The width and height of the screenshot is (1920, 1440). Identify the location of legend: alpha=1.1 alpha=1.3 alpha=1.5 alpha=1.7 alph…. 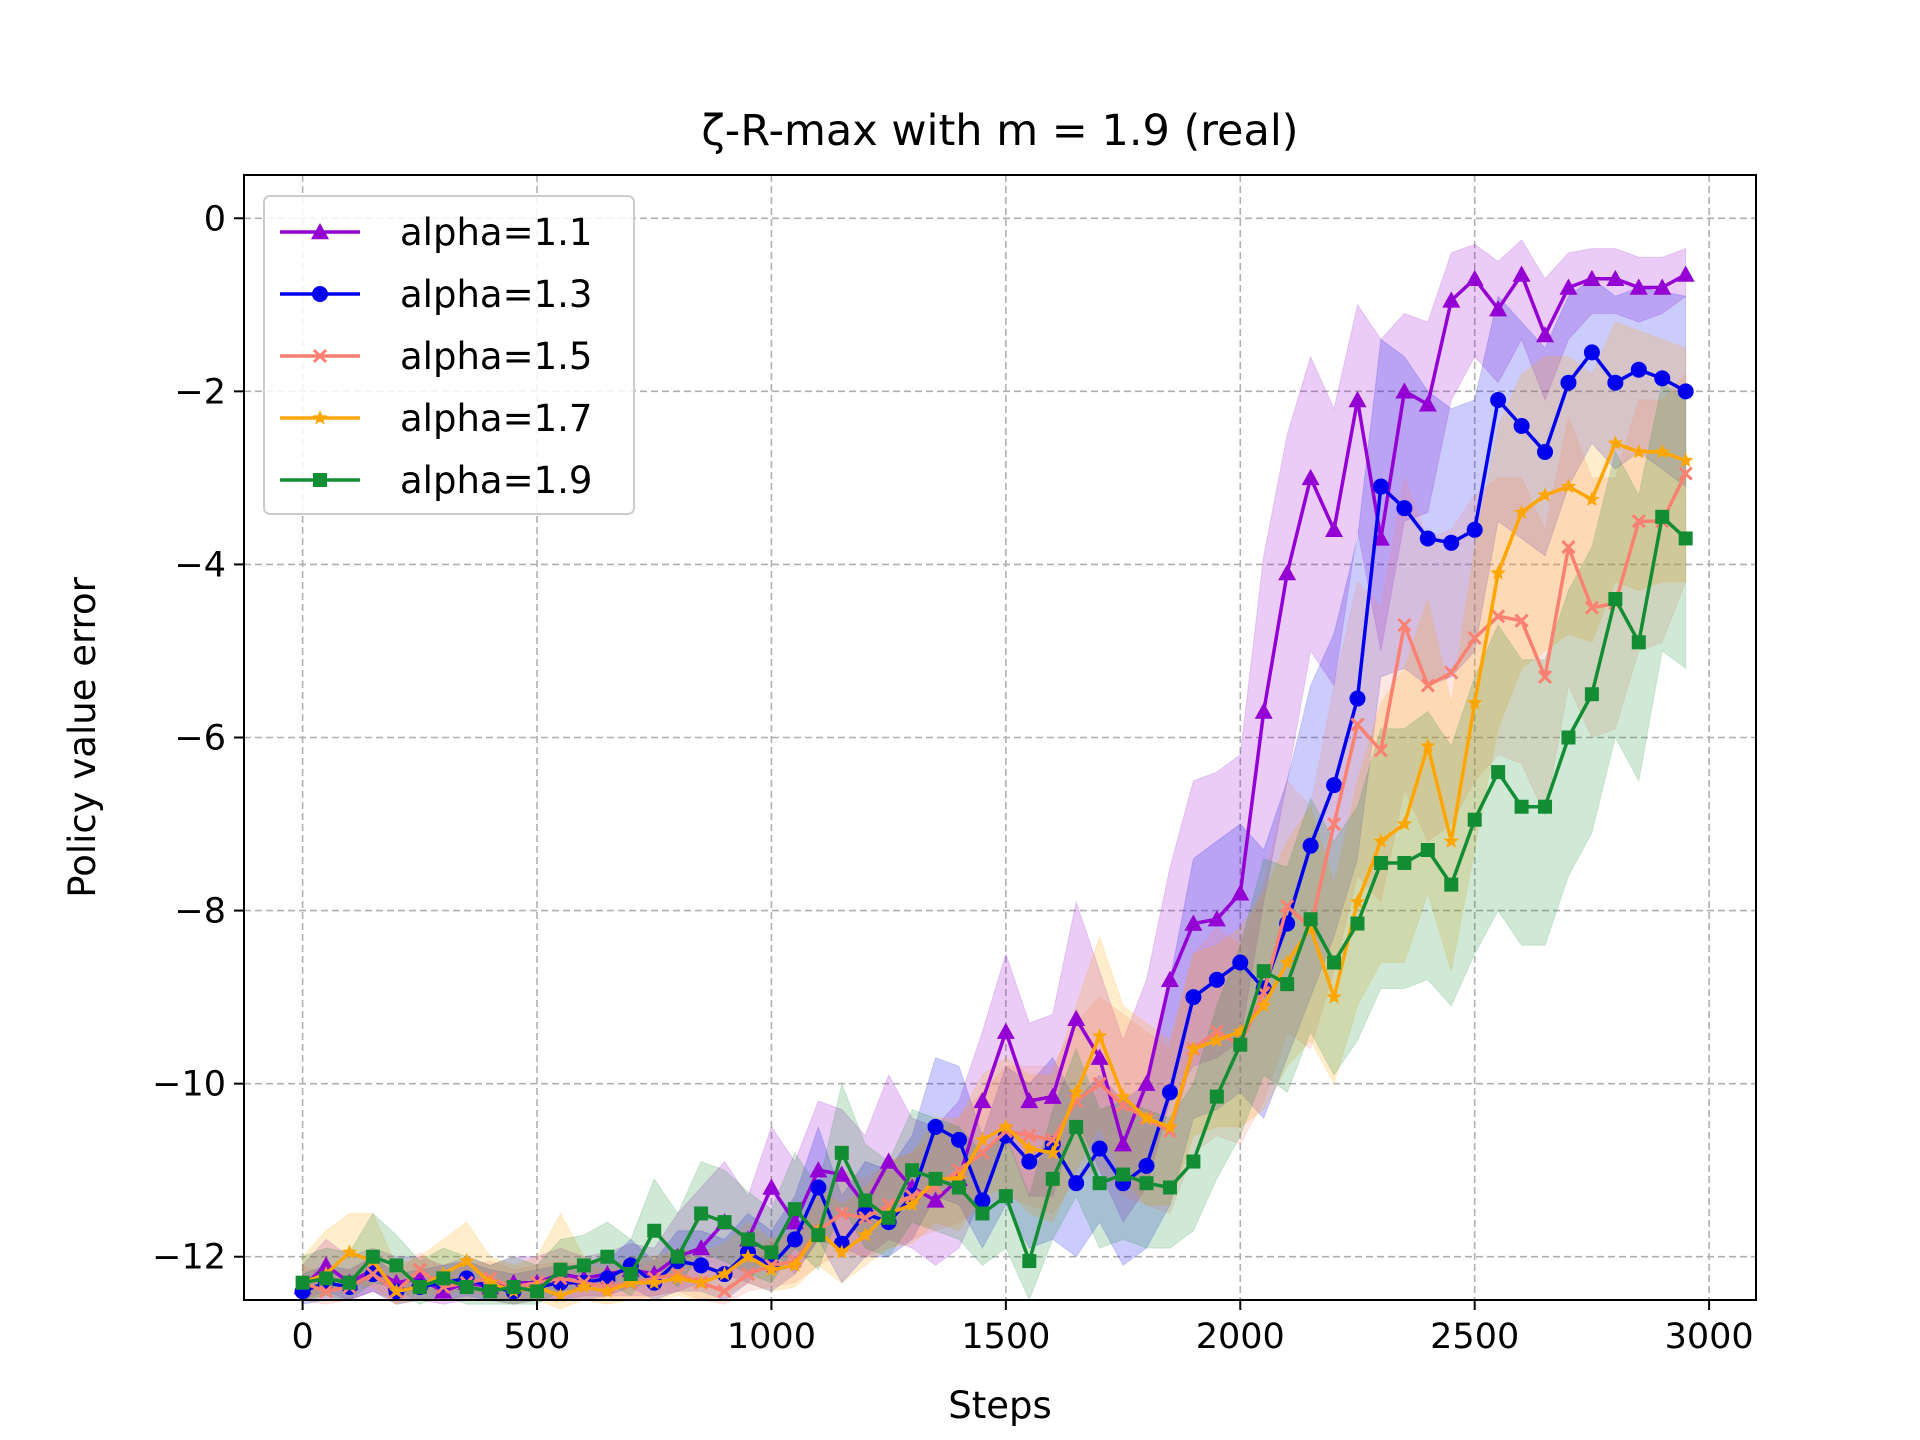
(449, 355).